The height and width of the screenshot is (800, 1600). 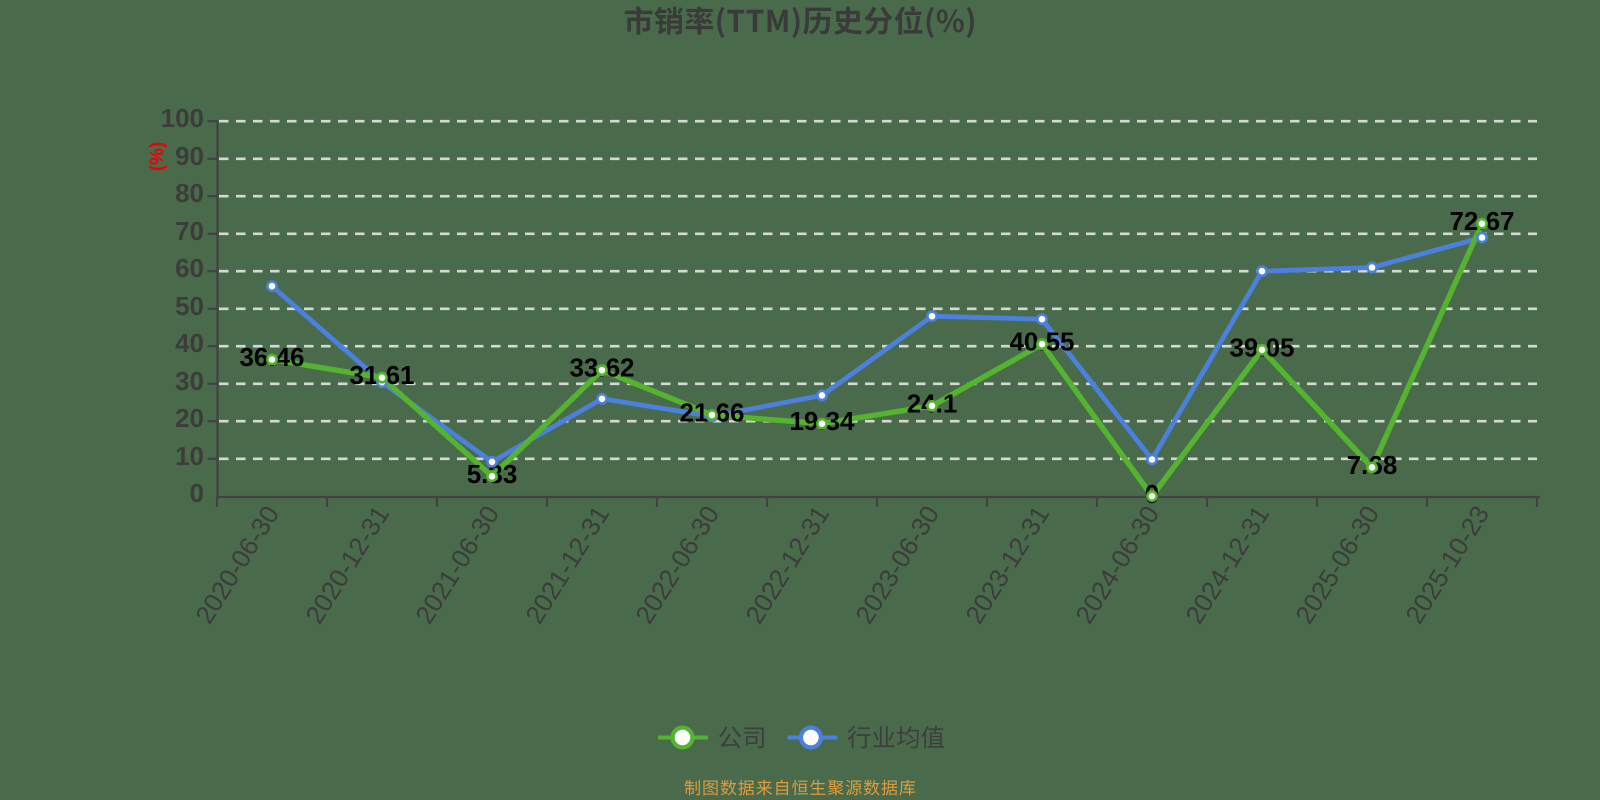 What do you see at coordinates (189, 193) in the screenshot?
I see `svg-text: 80` at bounding box center [189, 193].